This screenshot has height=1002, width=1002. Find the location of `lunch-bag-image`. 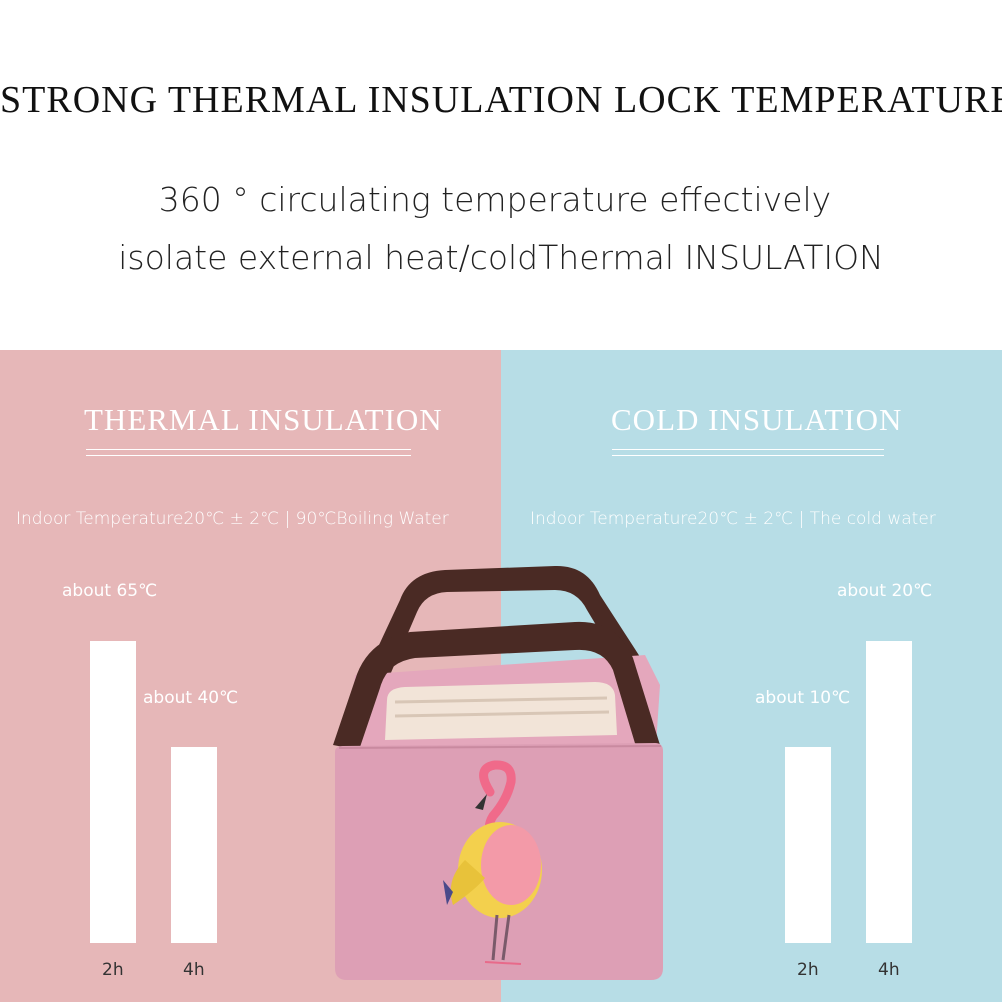

lunch-bag-image is located at coordinates (498, 772).